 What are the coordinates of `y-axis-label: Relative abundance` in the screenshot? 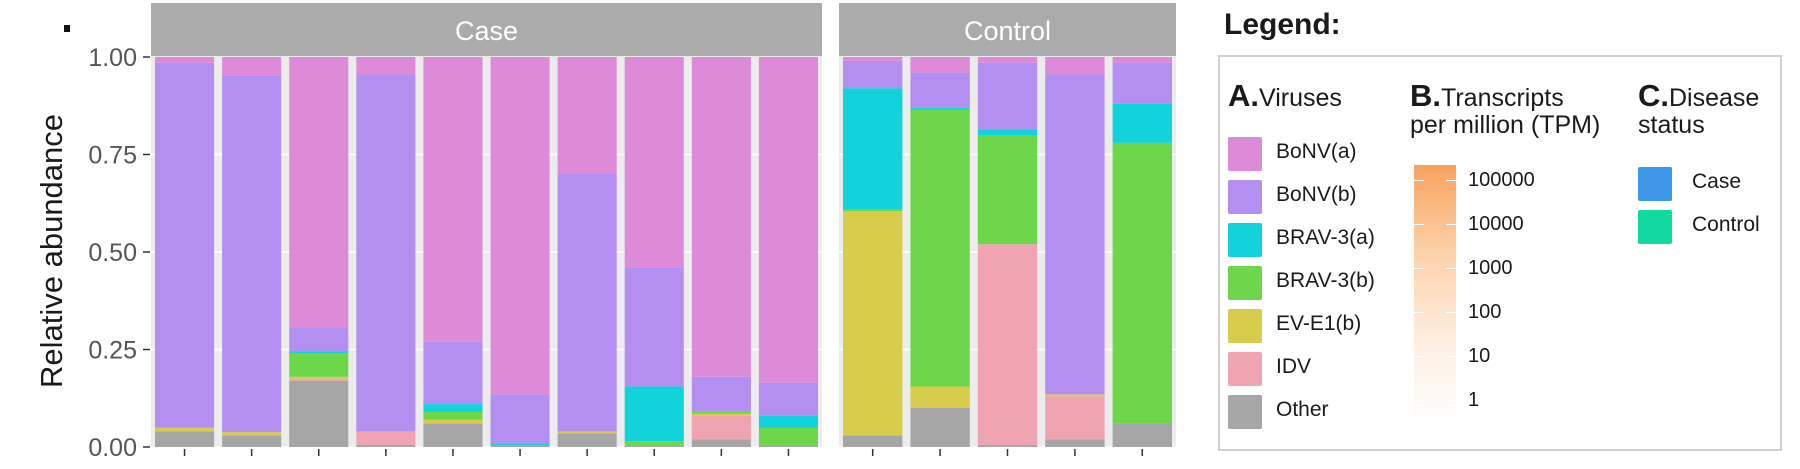 It's located at (51, 251).